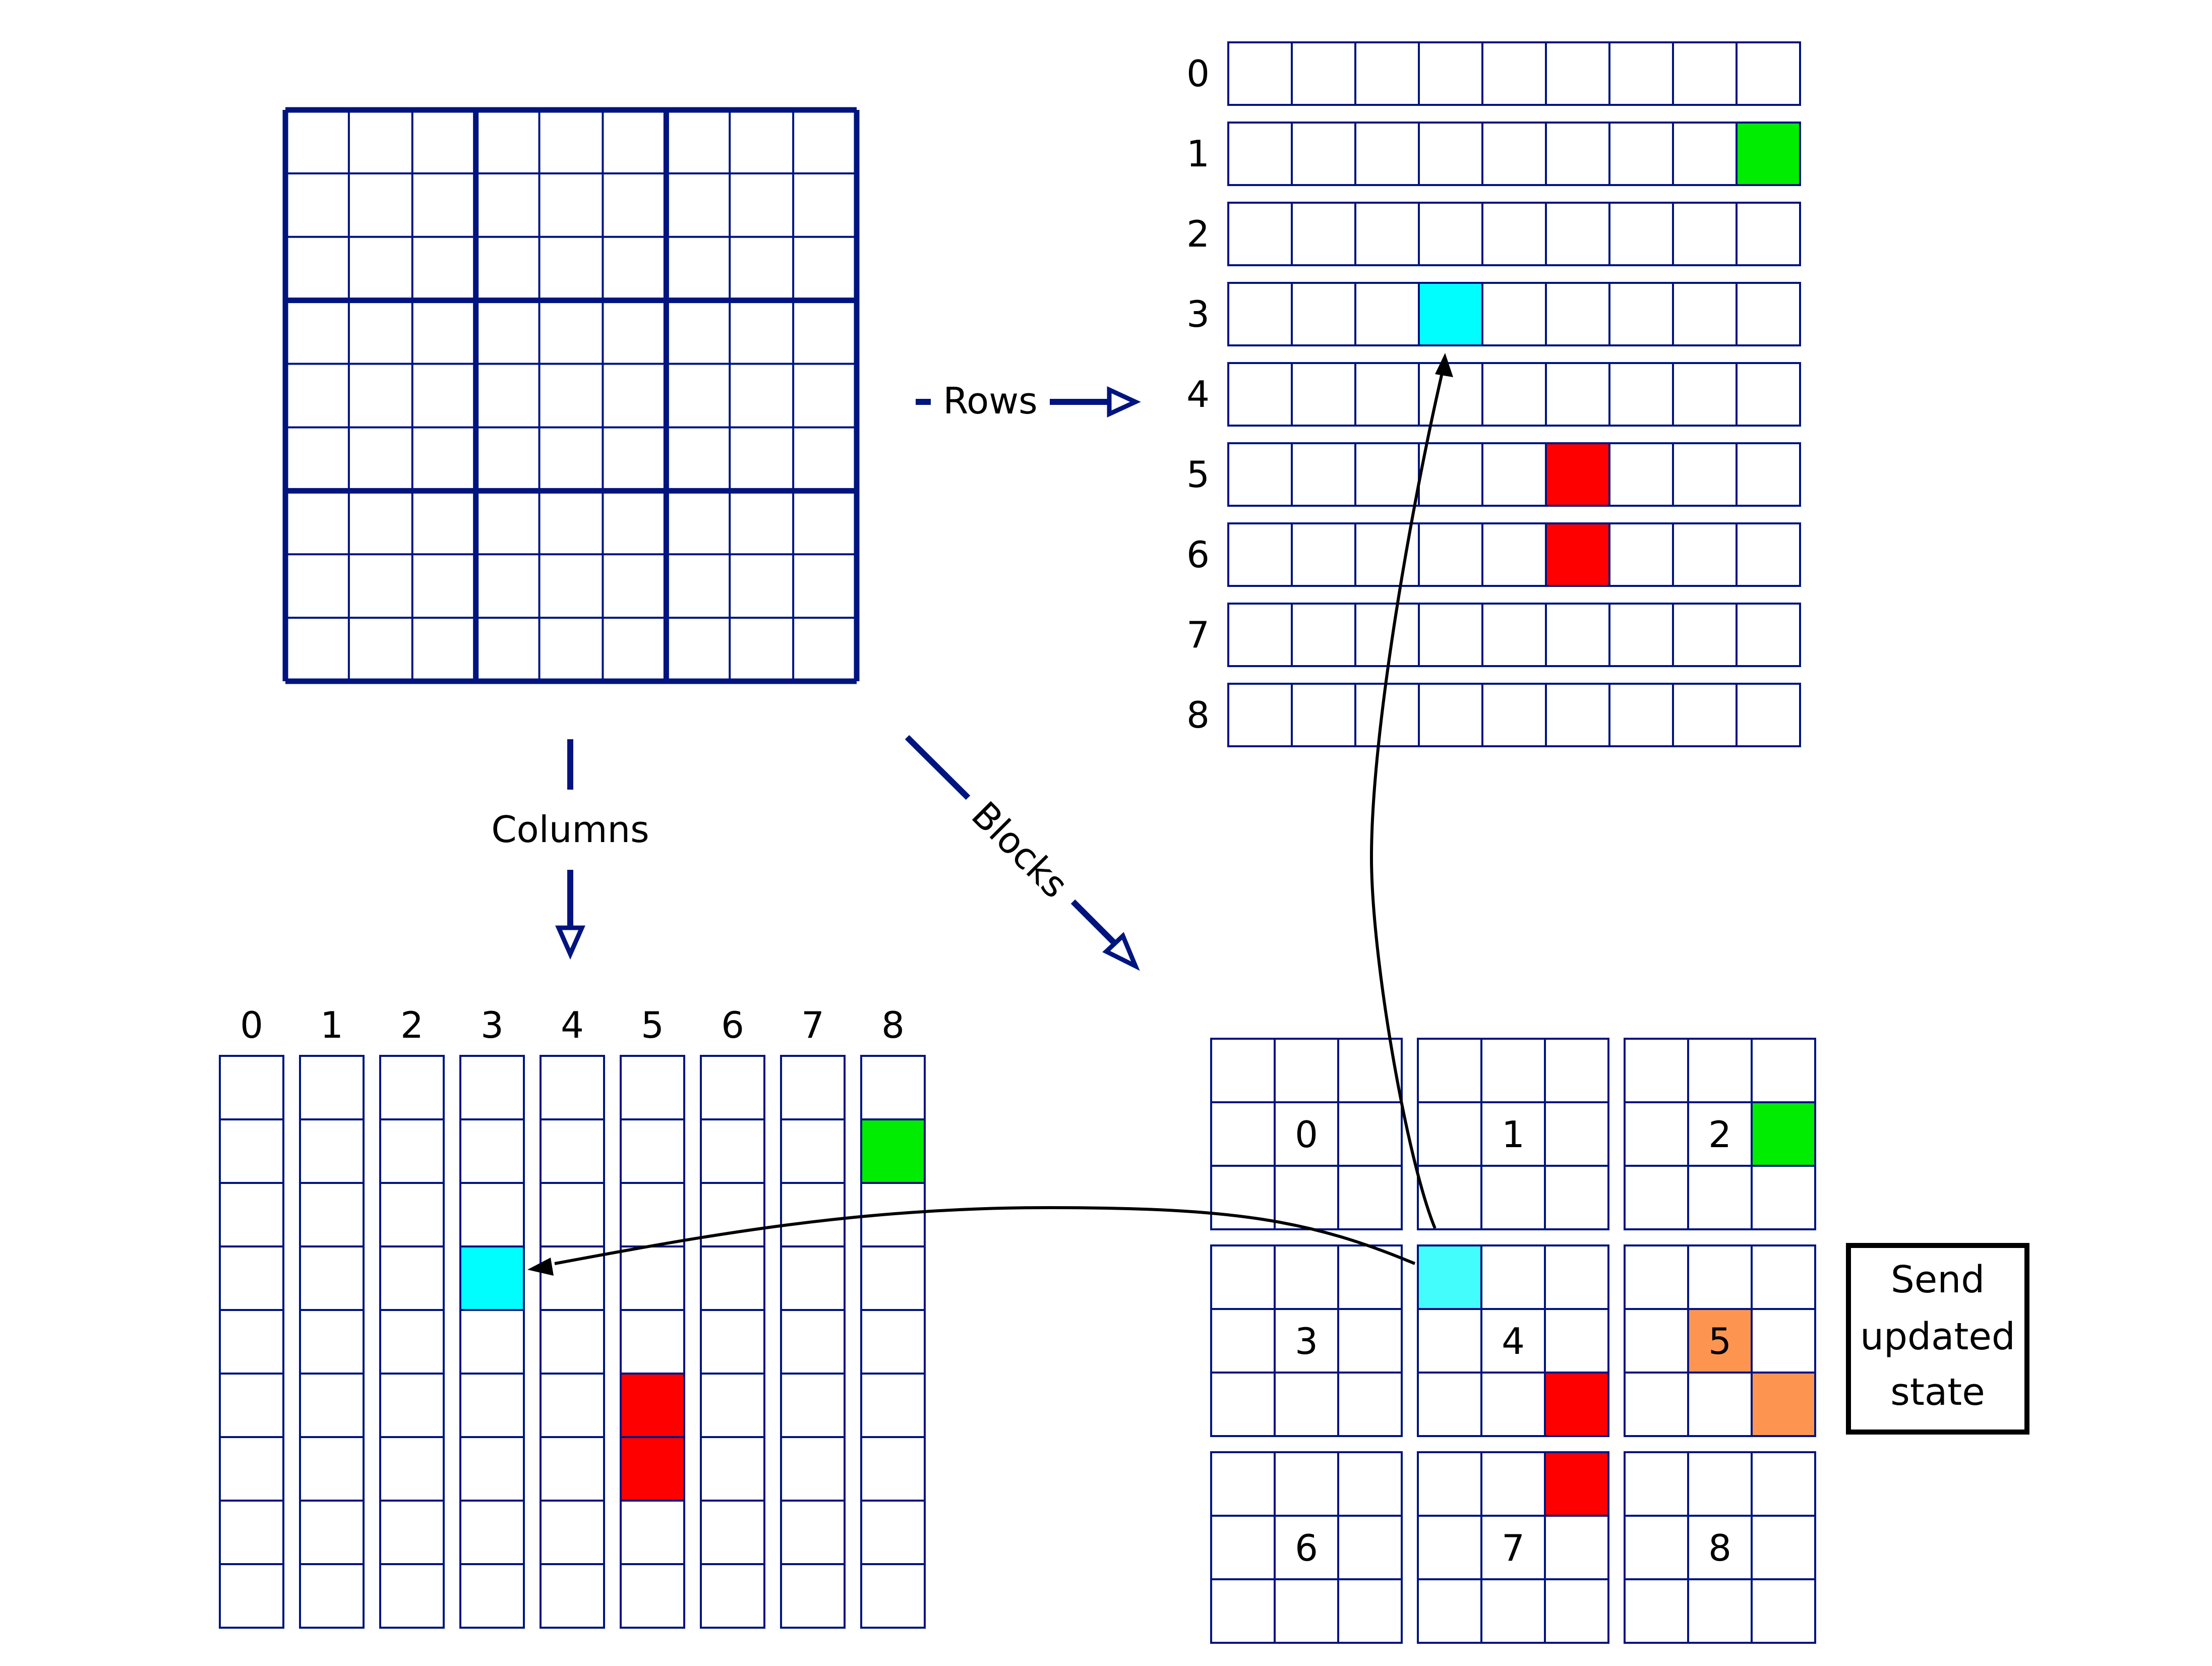 The height and width of the screenshot is (1666, 2212). I want to click on columns-arrow: Columns, so click(570, 849).